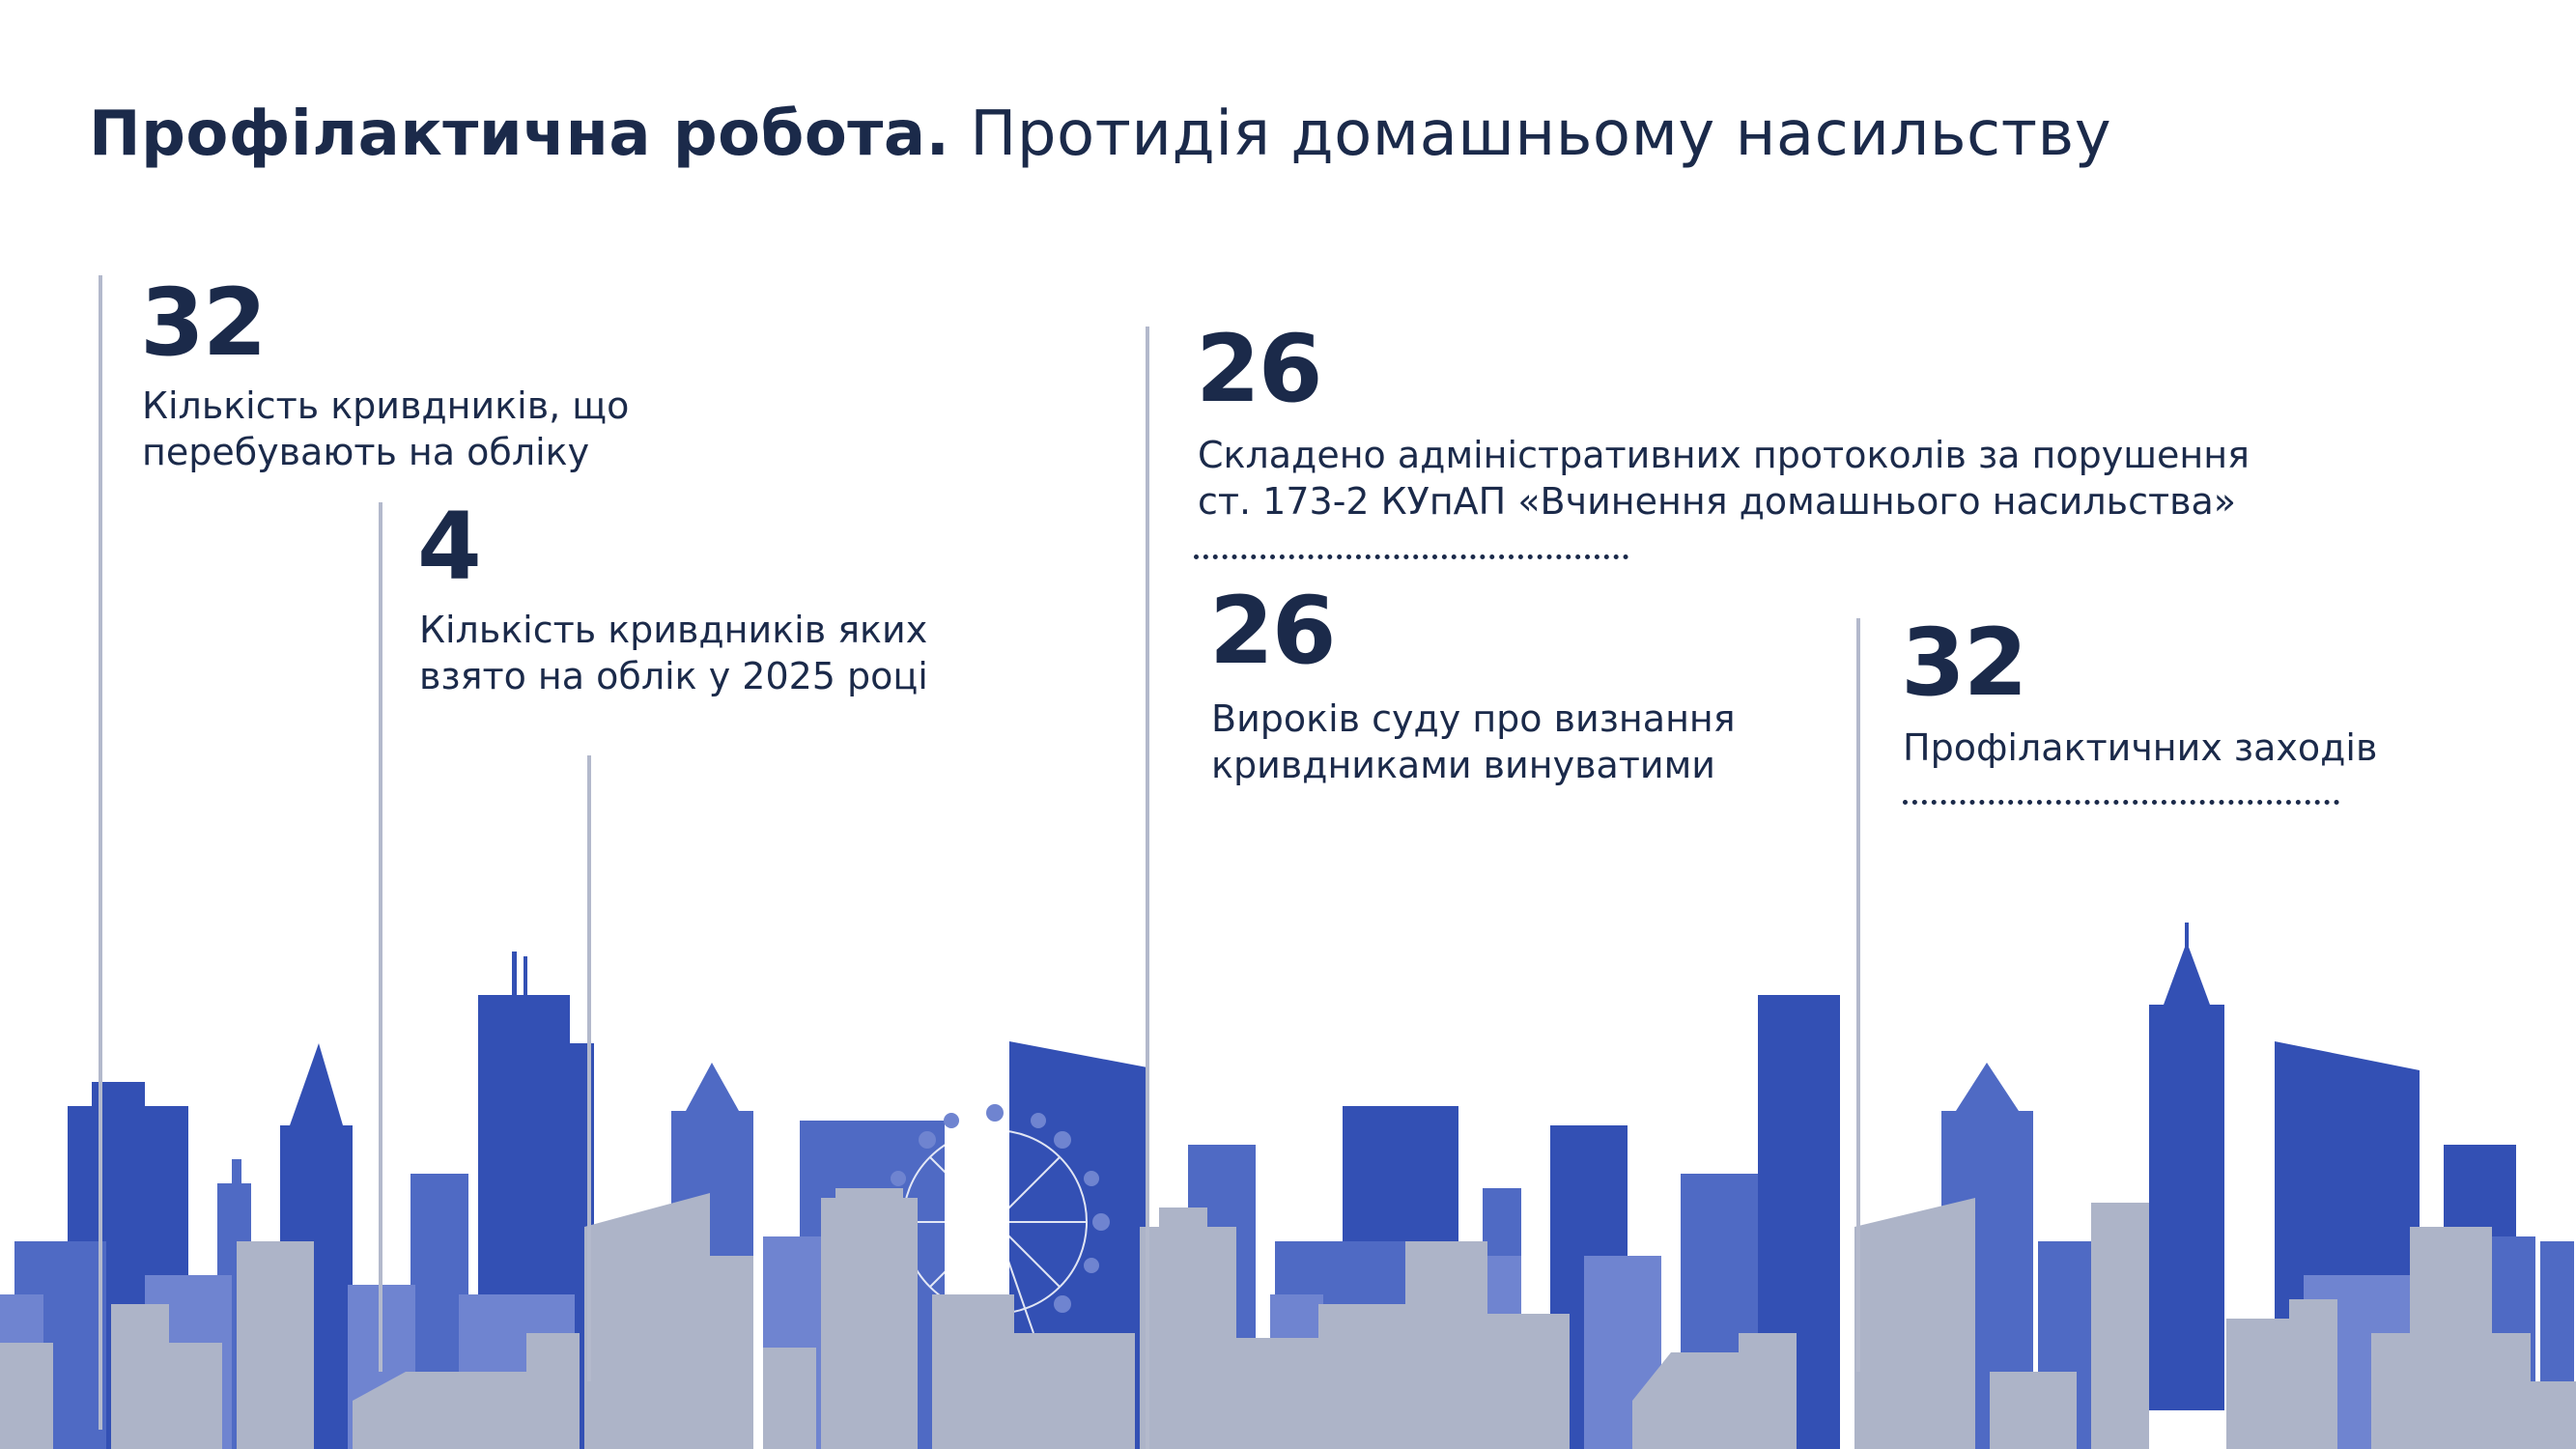 This screenshot has height=1449, width=2576. Describe the element at coordinates (1541, 134) in the screenshot. I see `title-normal-part: Протидія домашньому насильству` at that location.